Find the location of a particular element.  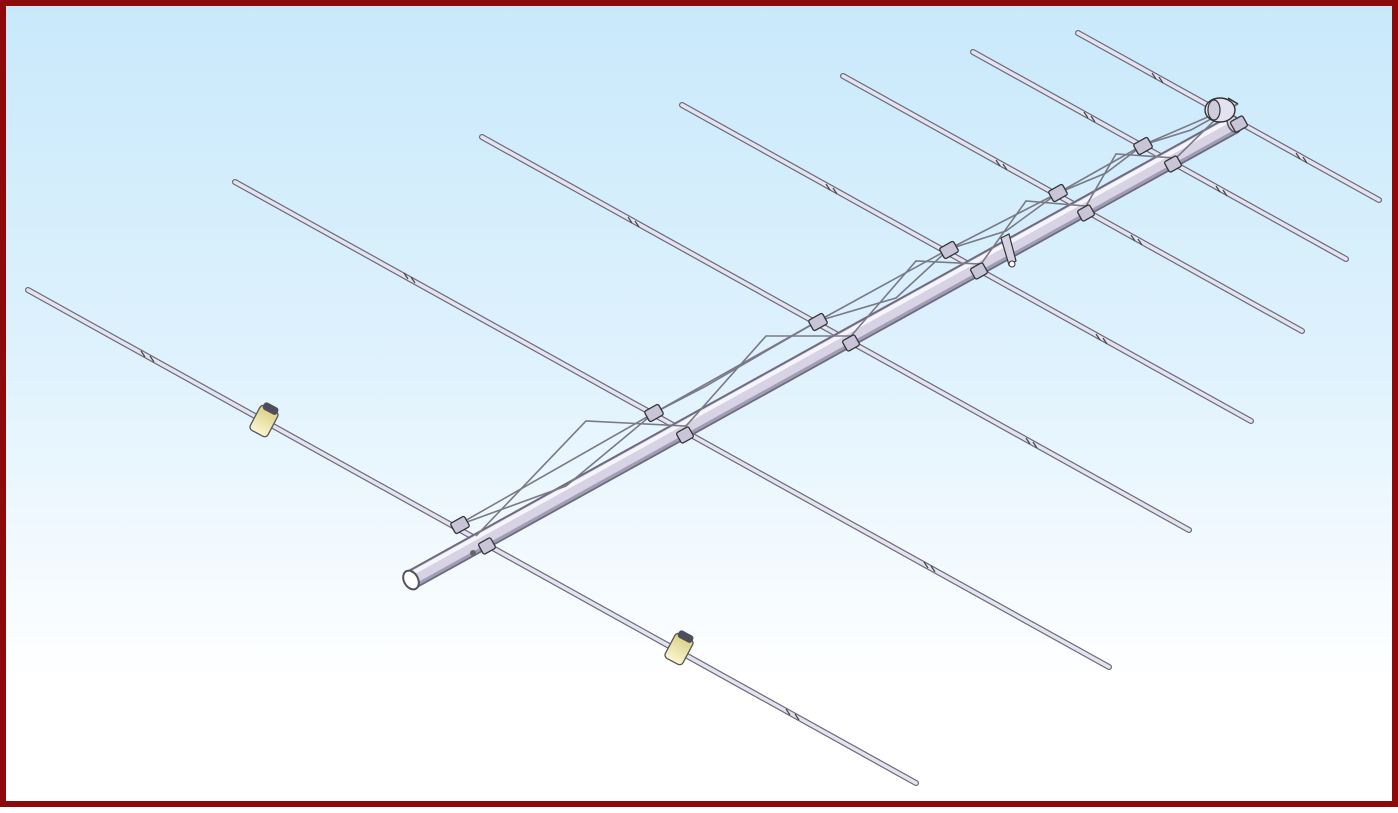

trap-insulator-right is located at coordinates (679, 648).